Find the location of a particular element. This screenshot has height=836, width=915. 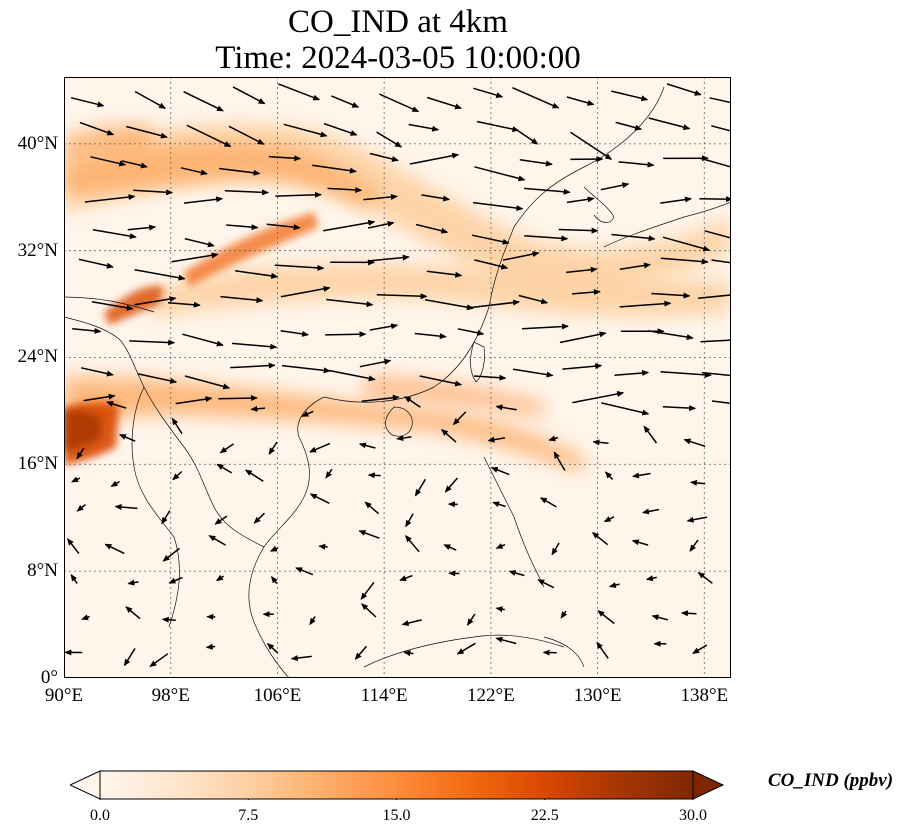

colorbar-tick-label: 0.0 is located at coordinates (100, 815).